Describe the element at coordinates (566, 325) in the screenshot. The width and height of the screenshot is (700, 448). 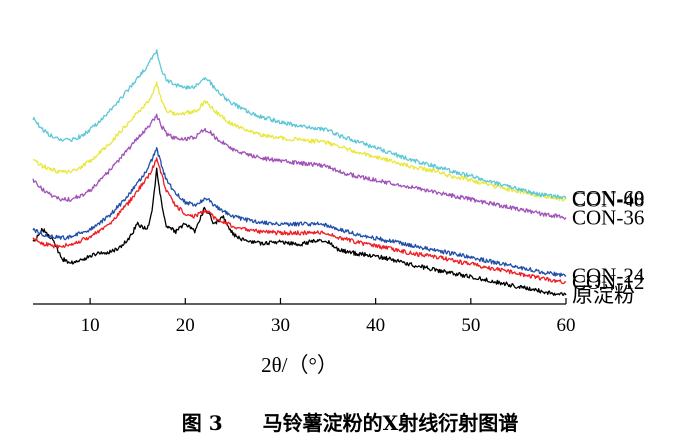
I see `x-tick-label: 60` at that location.